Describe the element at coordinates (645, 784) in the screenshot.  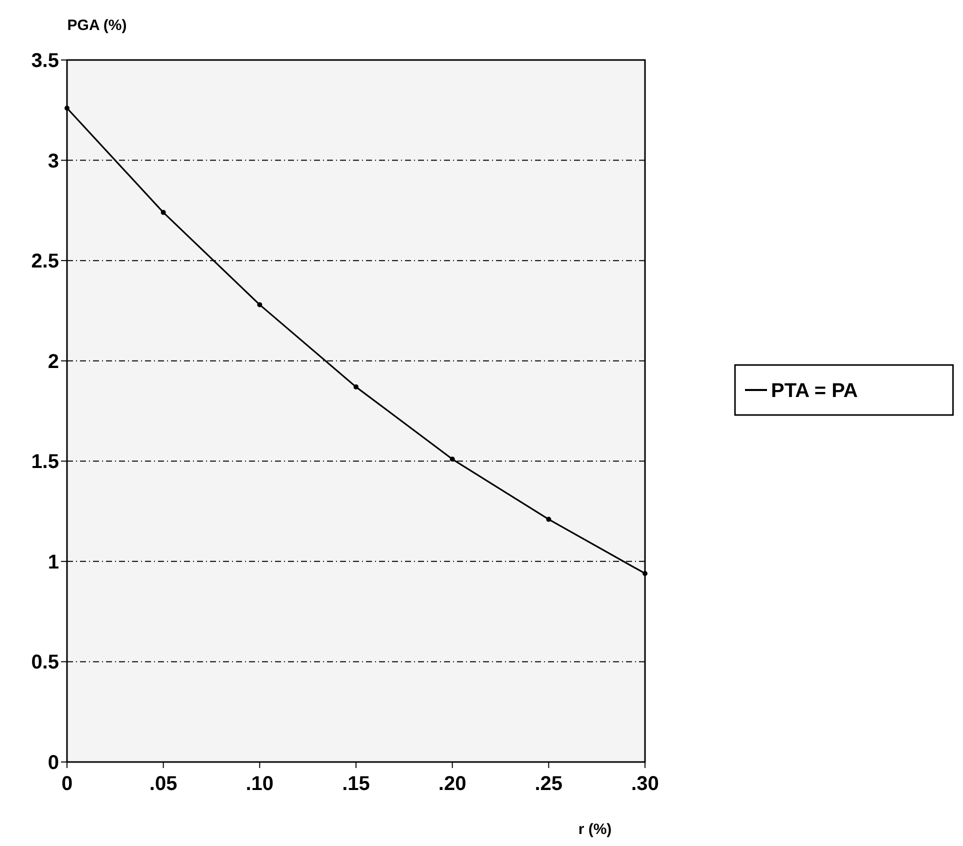
I see `x-tick-label: .30` at that location.